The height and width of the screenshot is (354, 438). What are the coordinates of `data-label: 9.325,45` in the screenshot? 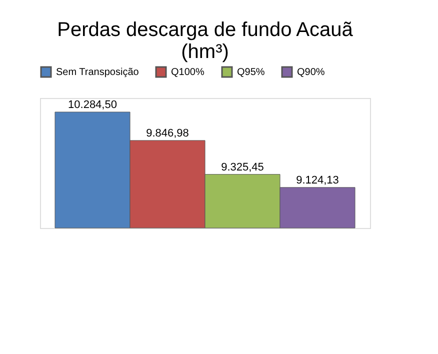 It's located at (242, 167).